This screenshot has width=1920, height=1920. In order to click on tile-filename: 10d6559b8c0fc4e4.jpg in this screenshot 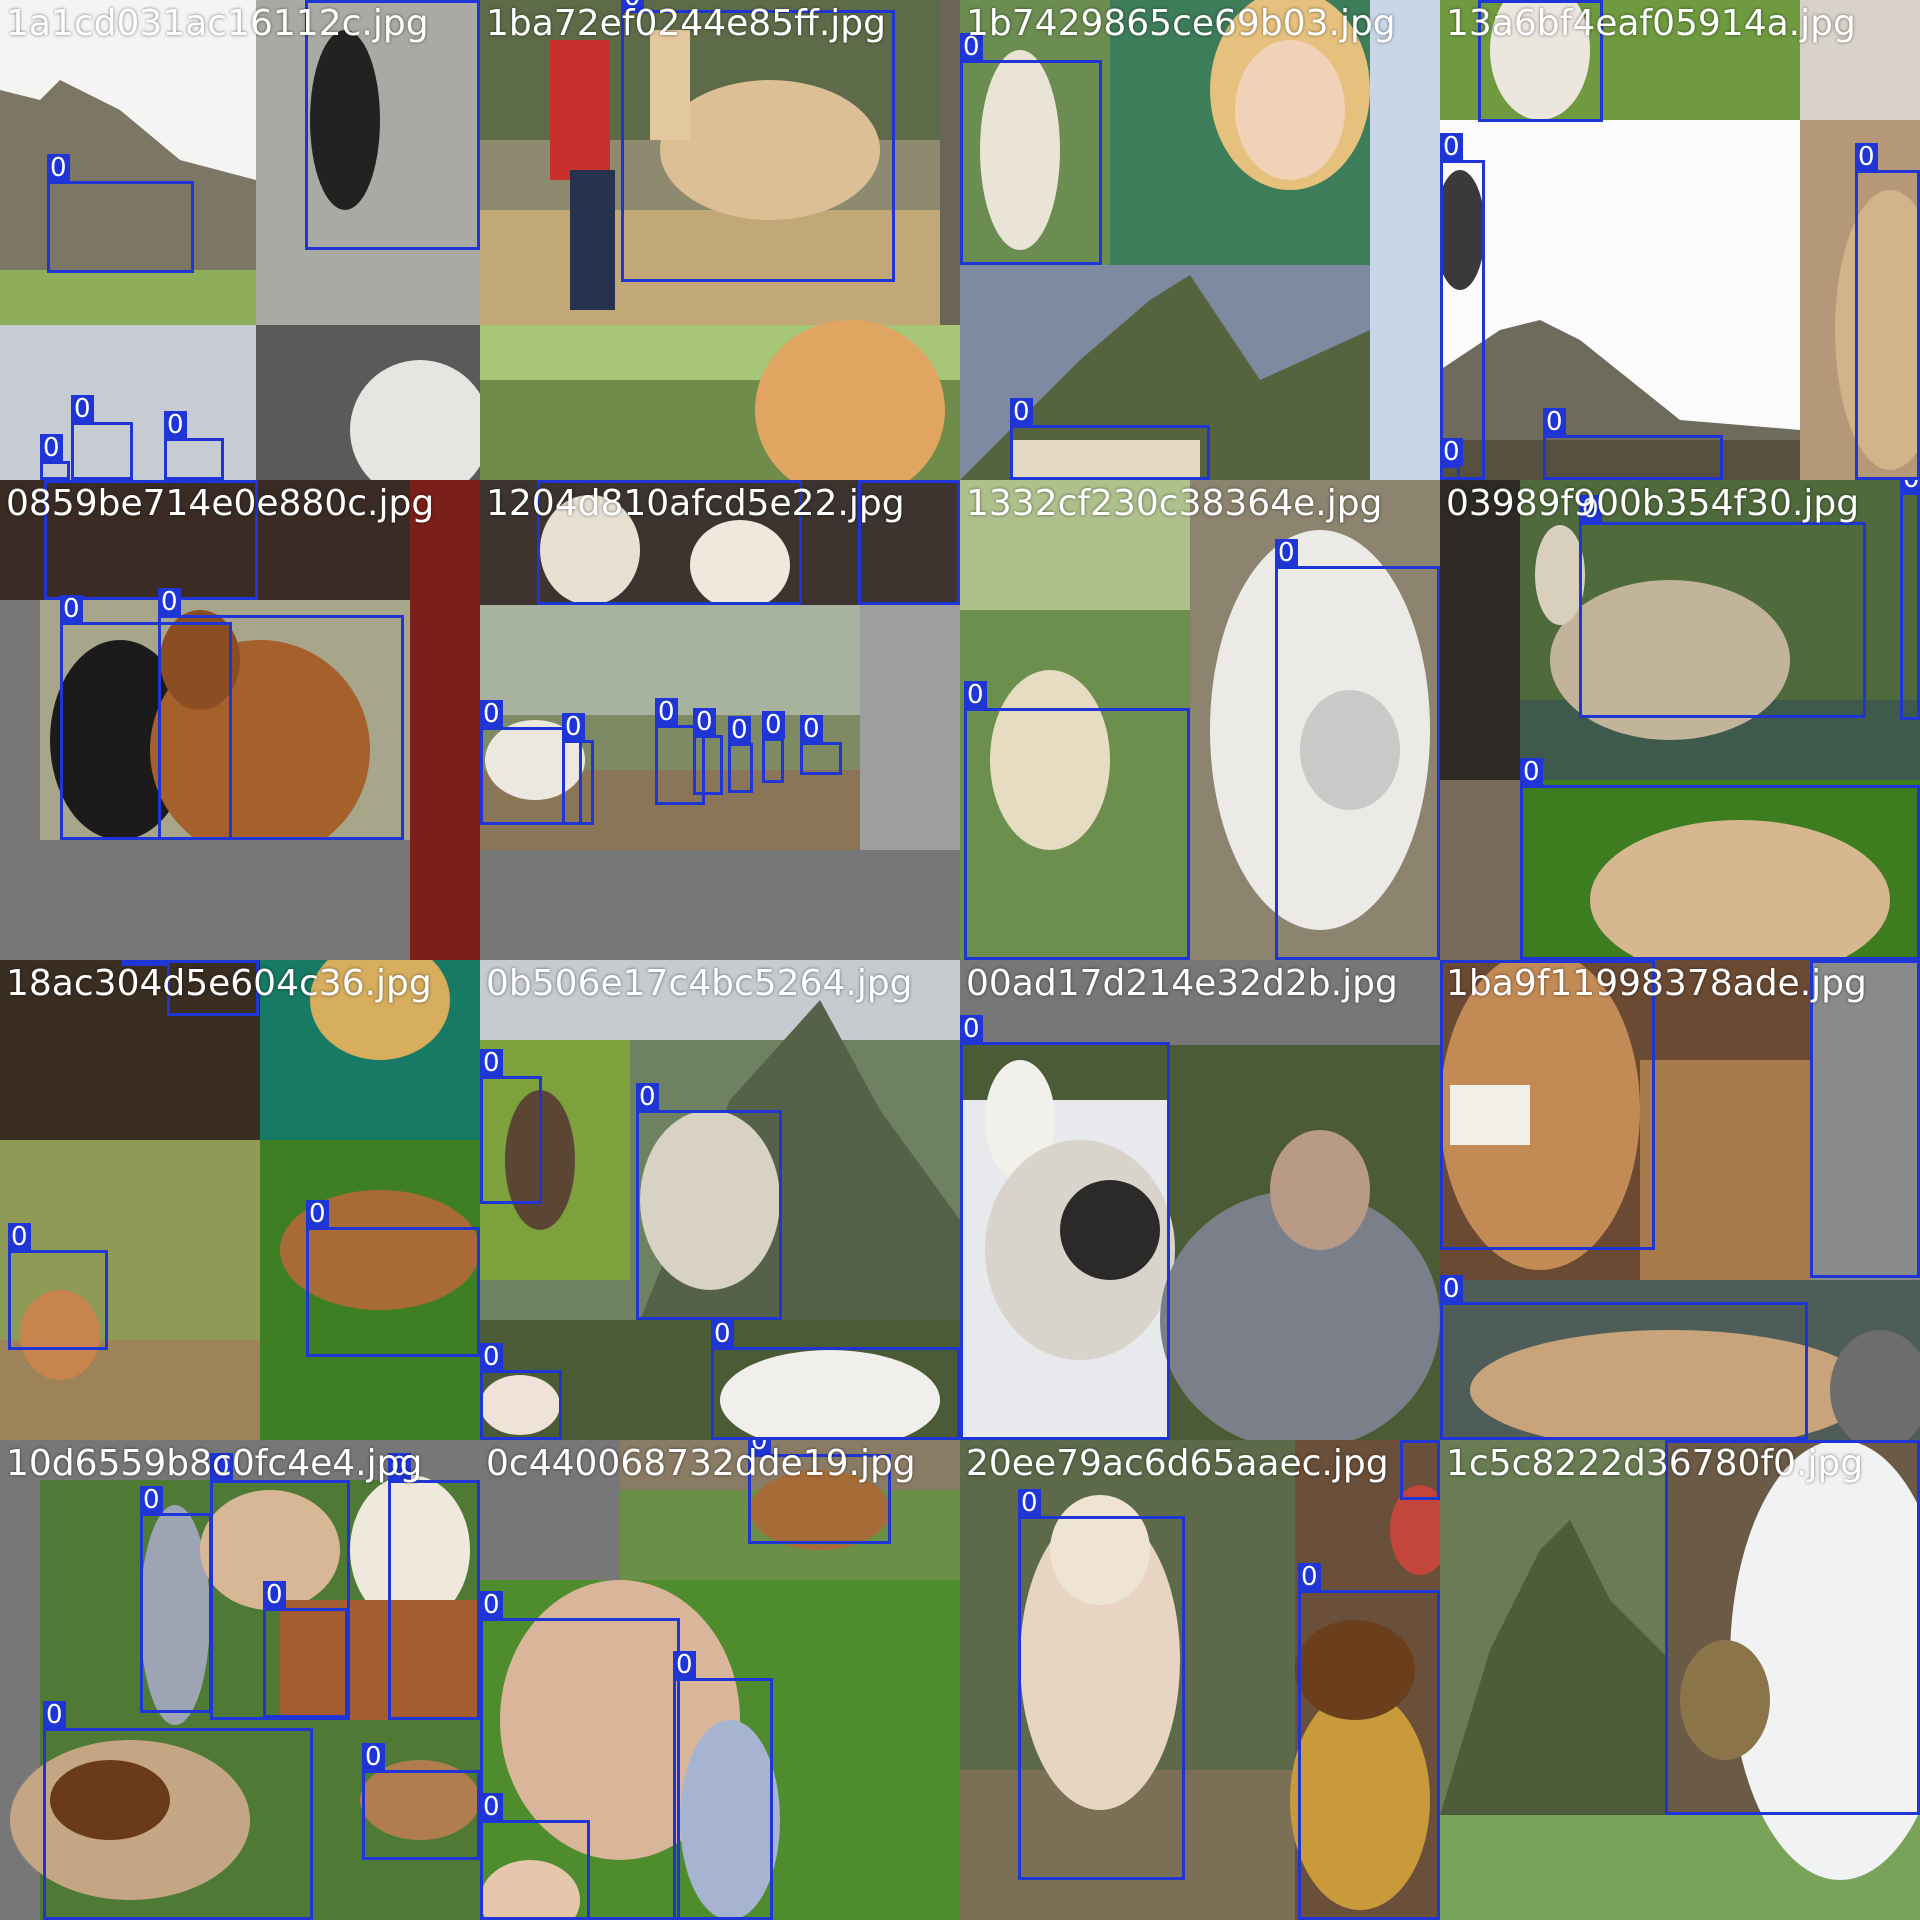, I will do `click(214, 1463)`.